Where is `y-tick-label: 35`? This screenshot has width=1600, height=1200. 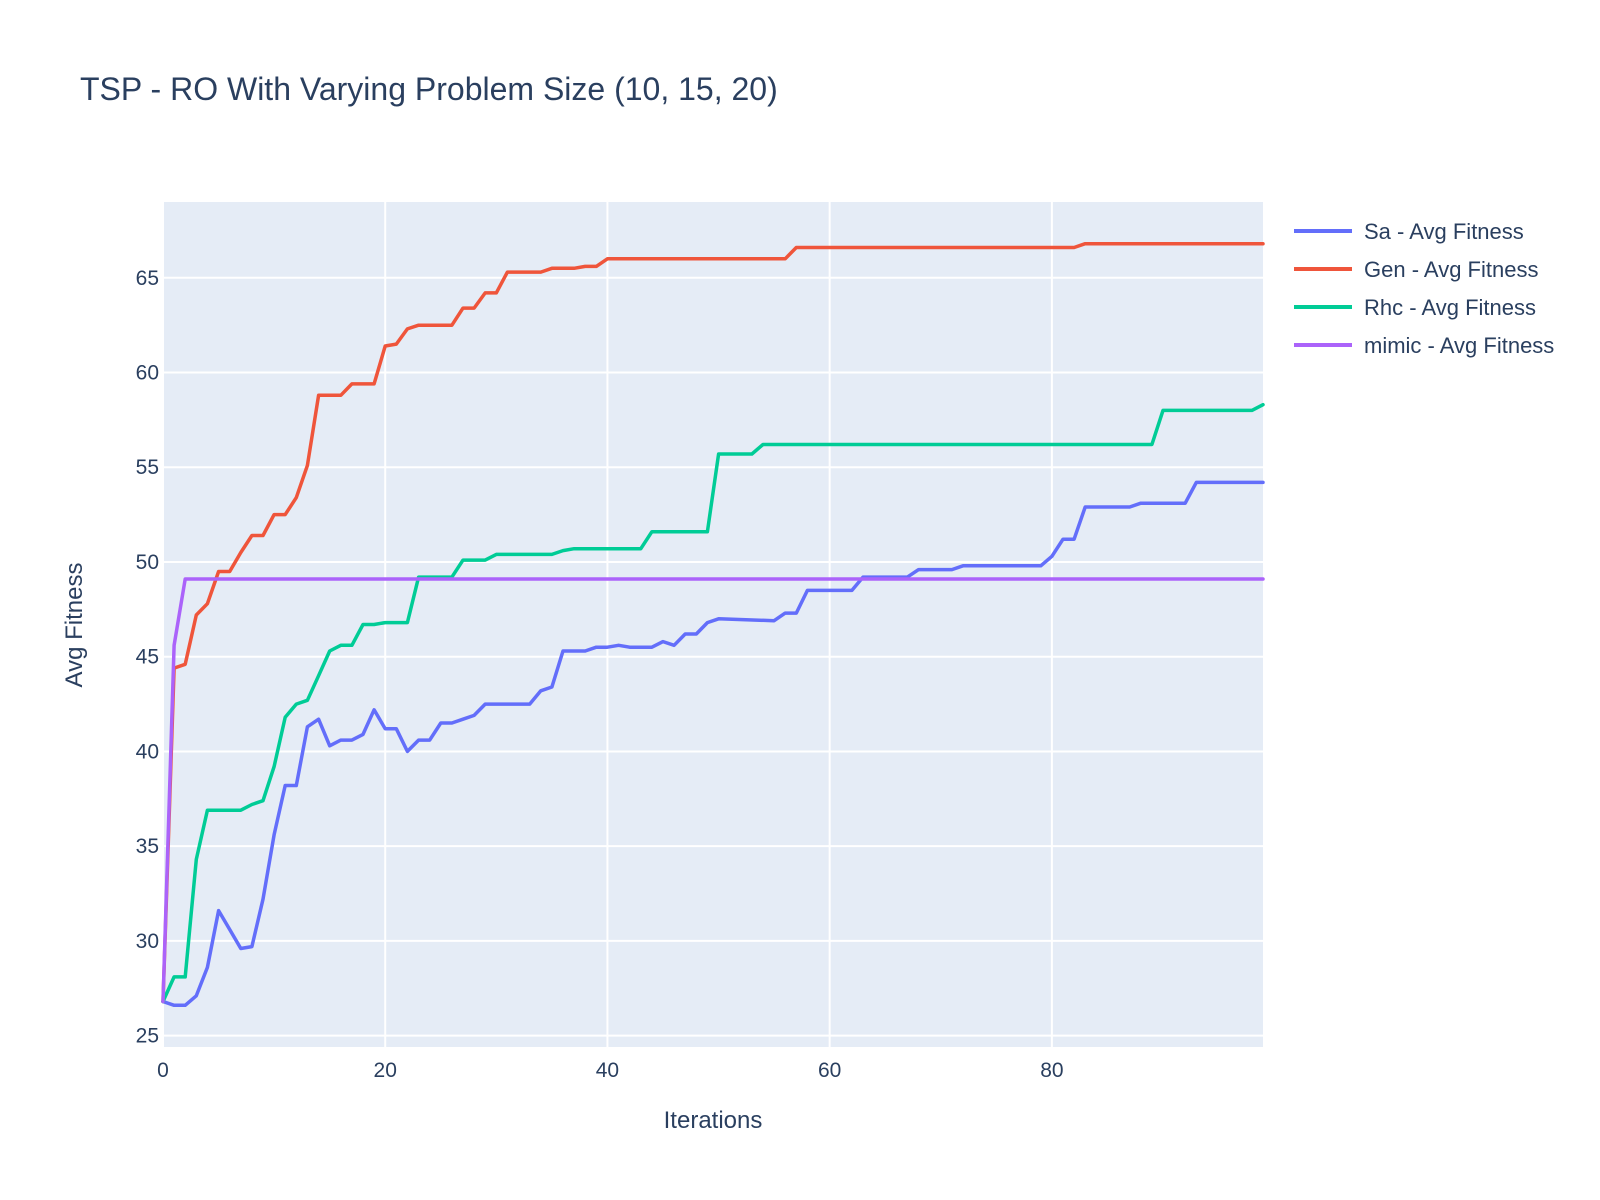 y-tick-label: 35 is located at coordinates (147, 846).